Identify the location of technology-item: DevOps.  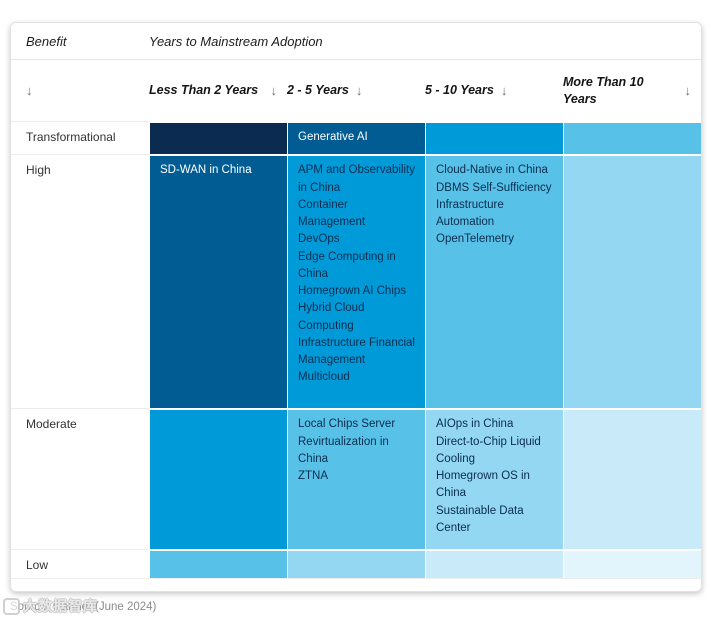
(319, 239).